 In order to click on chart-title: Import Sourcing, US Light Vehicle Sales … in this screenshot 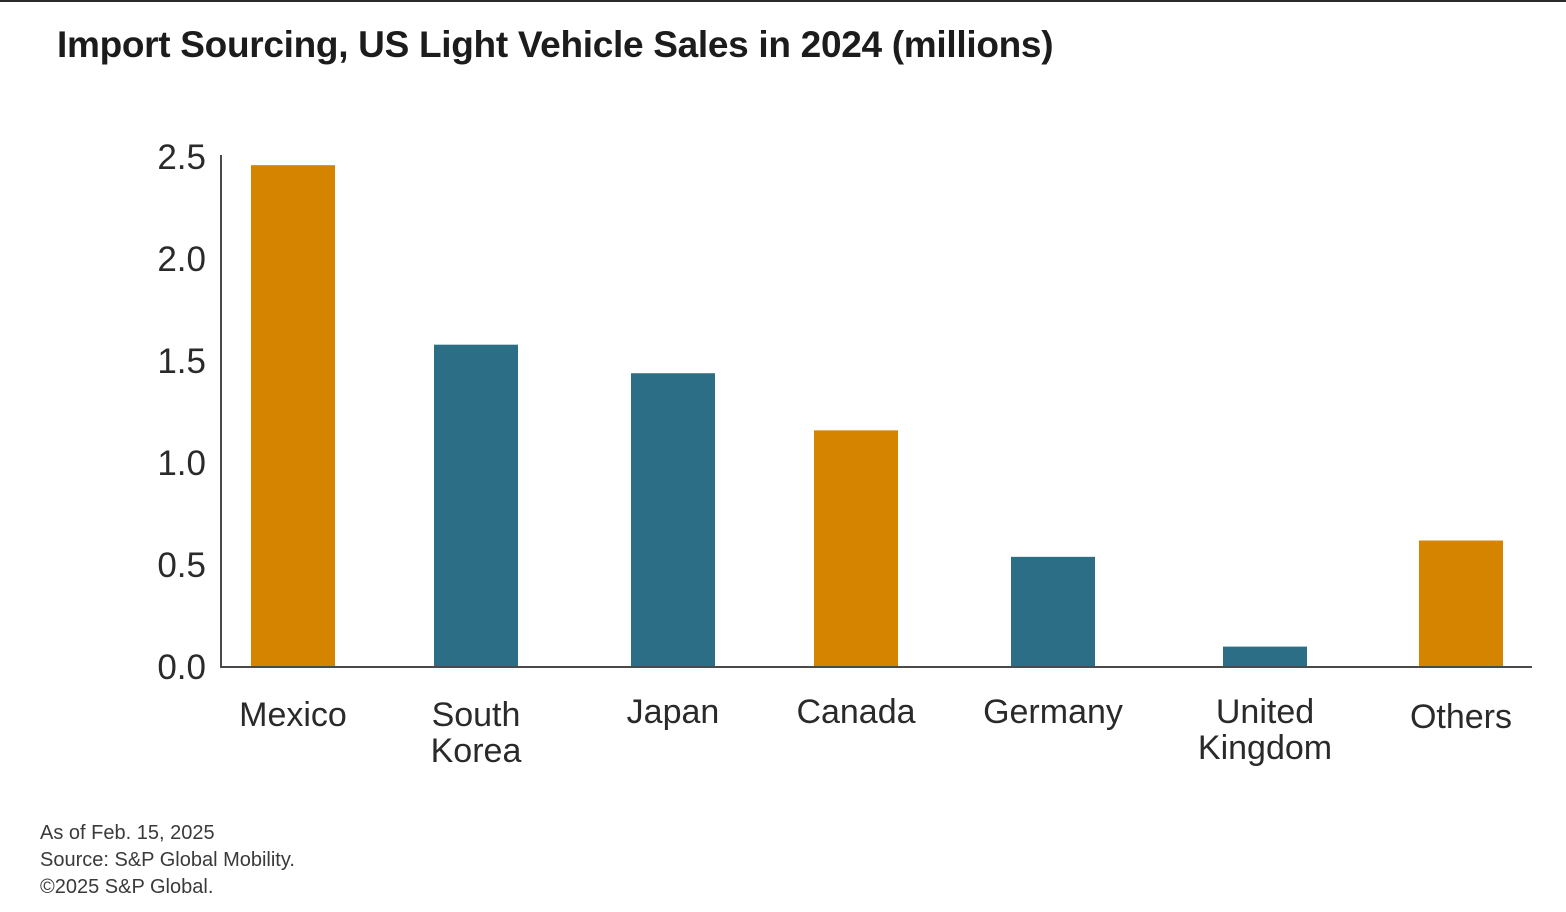, I will do `click(555, 44)`.